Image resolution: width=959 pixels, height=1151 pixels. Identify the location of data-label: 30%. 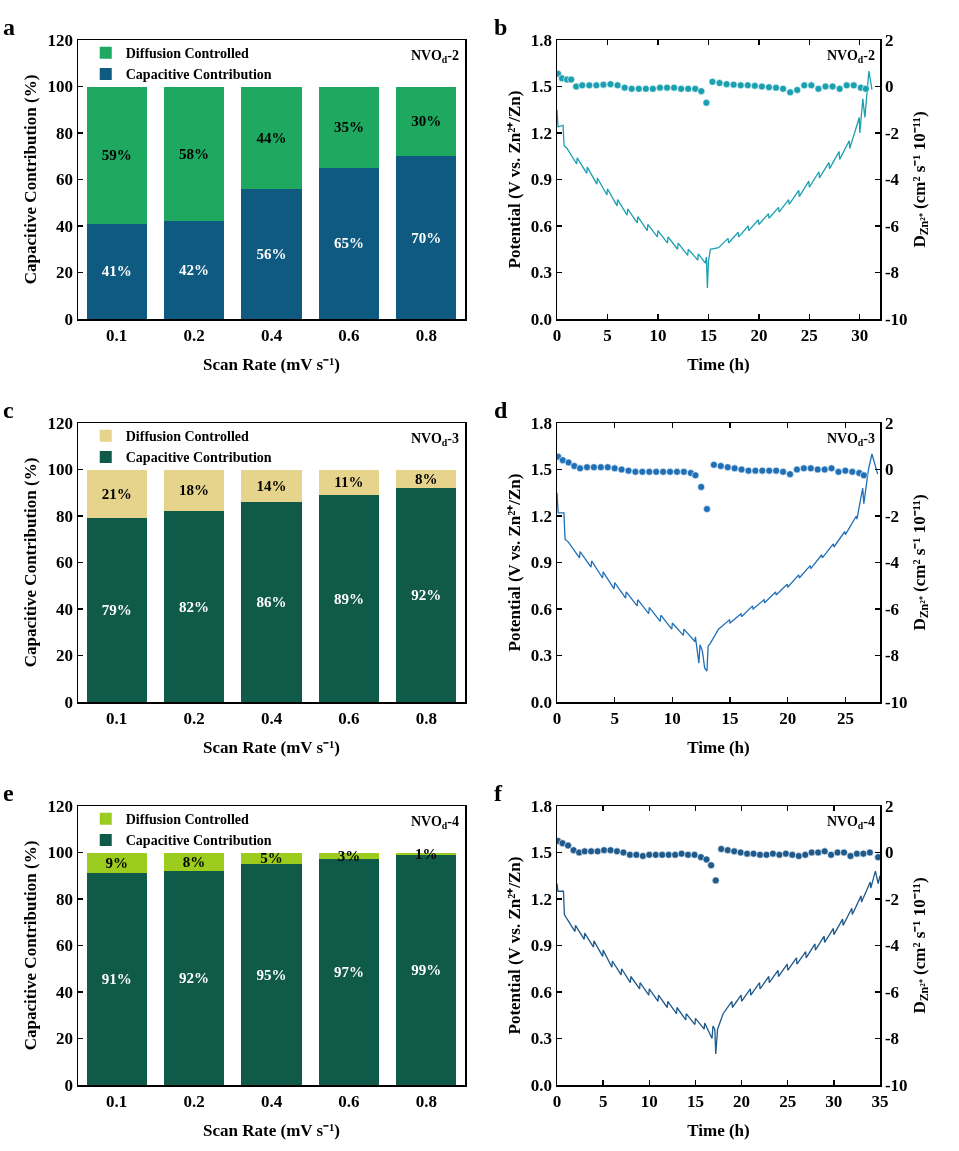
(426, 121).